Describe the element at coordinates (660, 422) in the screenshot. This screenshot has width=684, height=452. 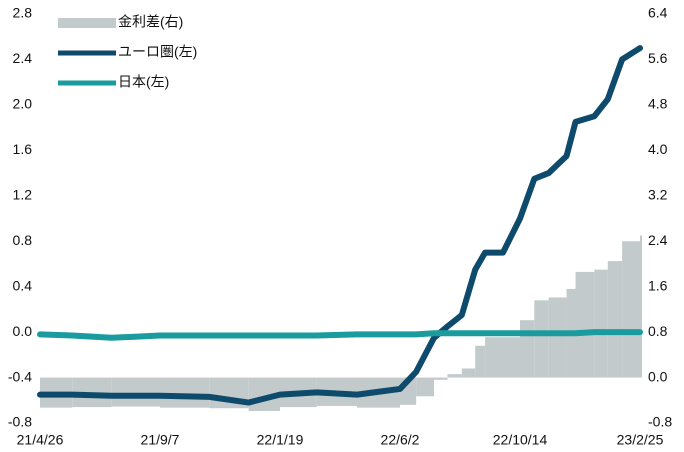
I see `y2-tick-label: -0.8` at that location.